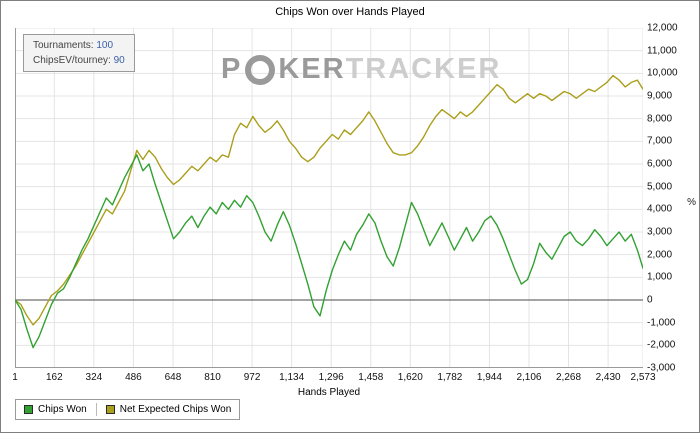 The image size is (700, 433). Describe the element at coordinates (660, 96) in the screenshot. I see `y-tick-label: 9,000` at that location.